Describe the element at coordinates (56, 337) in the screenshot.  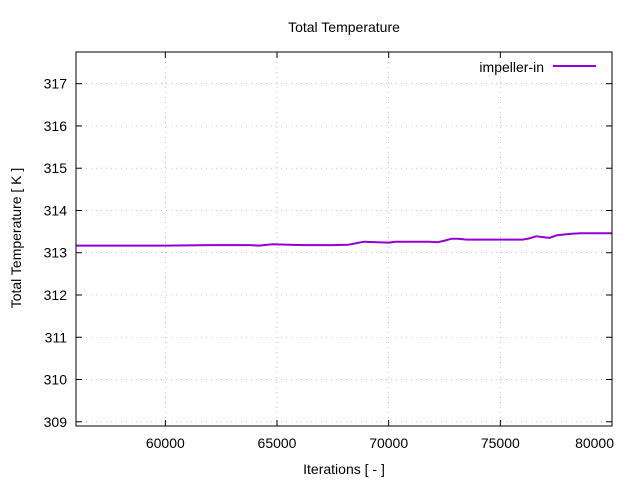
I see `y-tick-label: 311` at that location.